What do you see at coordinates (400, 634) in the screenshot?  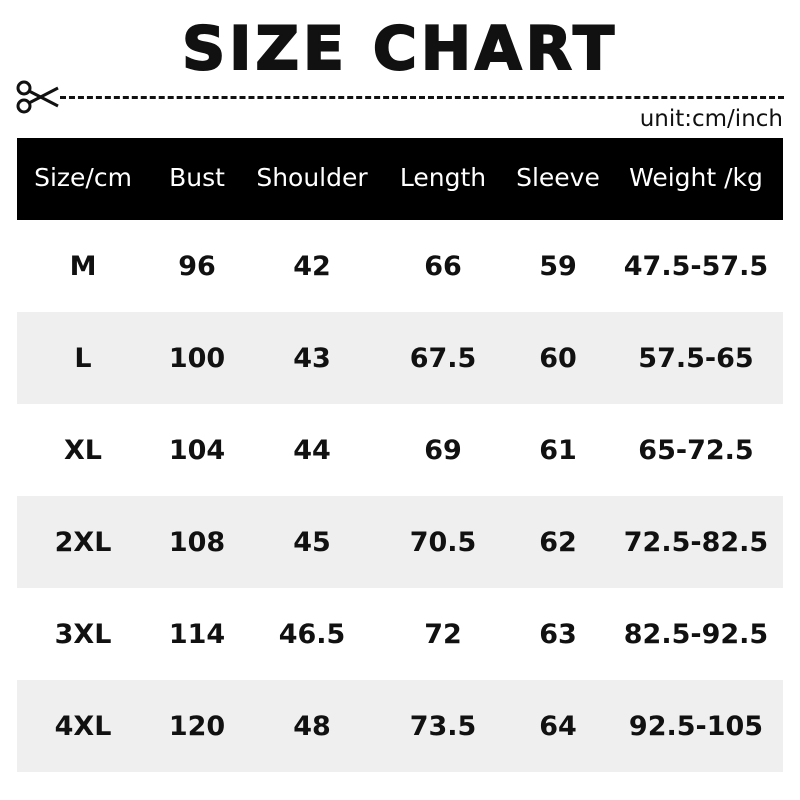 I see `table-row: 3XL 114 46.5 72 63 82.5-92.5` at bounding box center [400, 634].